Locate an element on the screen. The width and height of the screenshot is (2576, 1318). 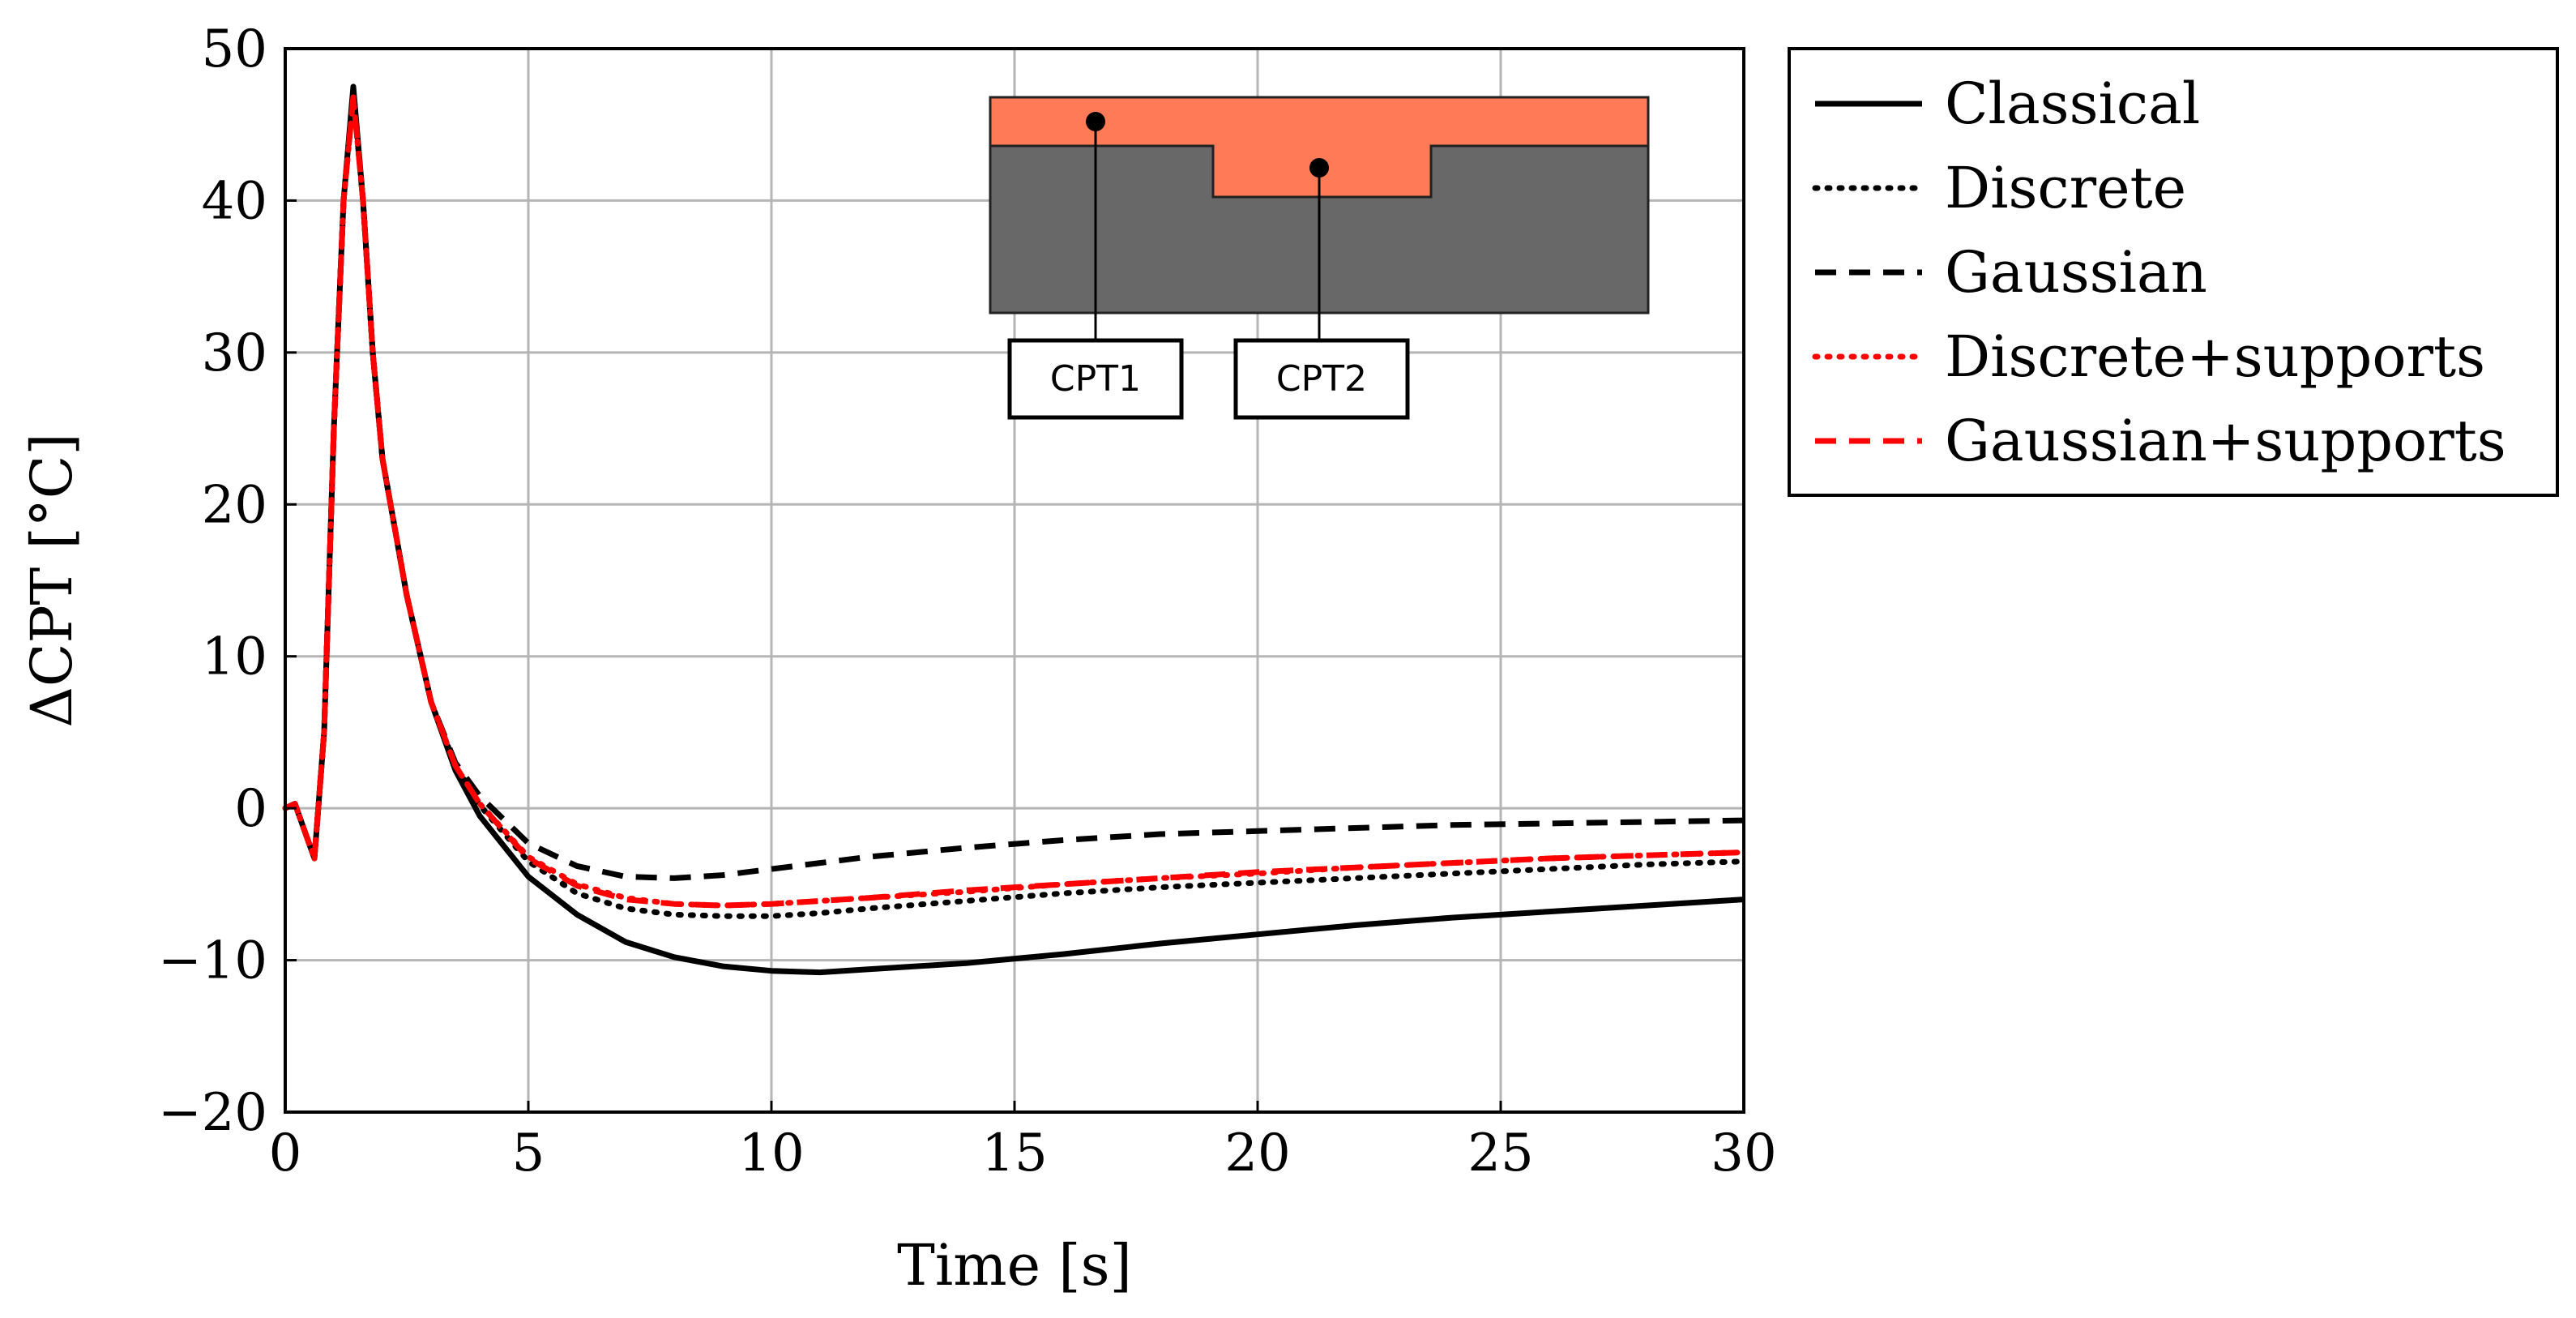
cpt1-label: CPT1 is located at coordinates (1095, 379).